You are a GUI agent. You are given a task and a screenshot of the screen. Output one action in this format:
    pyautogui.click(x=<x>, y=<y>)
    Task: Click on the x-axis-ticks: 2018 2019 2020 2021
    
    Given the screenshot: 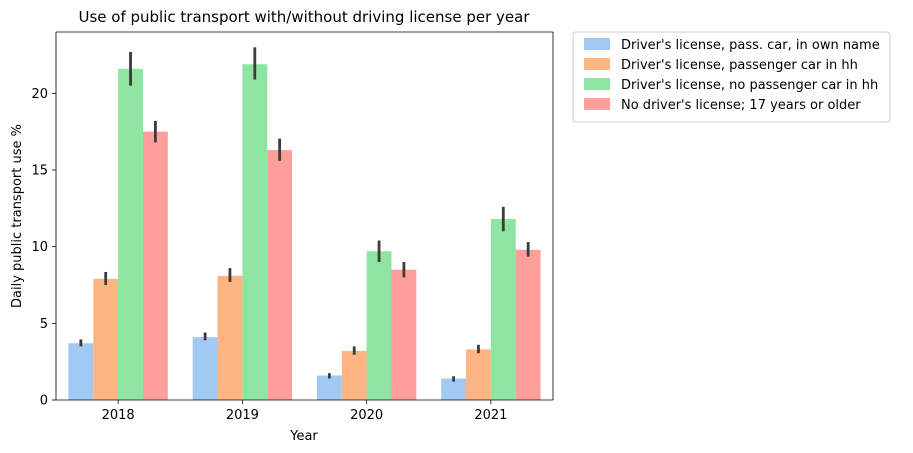 What is the action you would take?
    pyautogui.click(x=304, y=411)
    